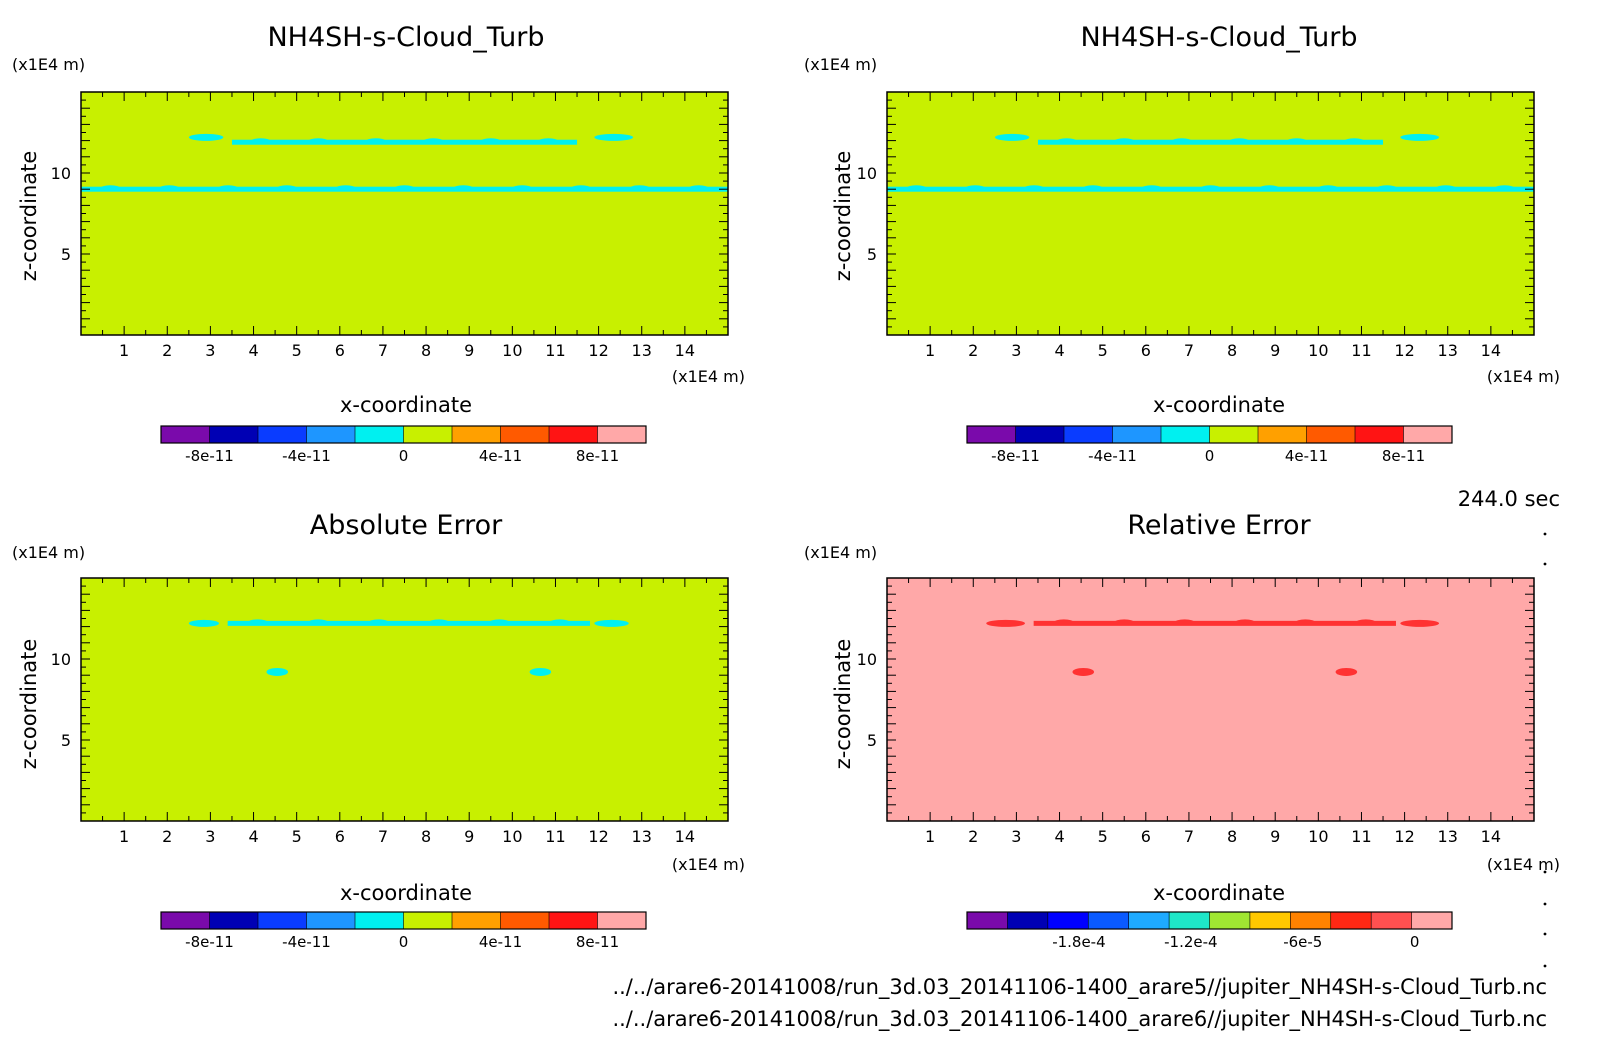 The image size is (1604, 1054). What do you see at coordinates (29, 704) in the screenshot?
I see `panel3-y-label: z-coordinate` at bounding box center [29, 704].